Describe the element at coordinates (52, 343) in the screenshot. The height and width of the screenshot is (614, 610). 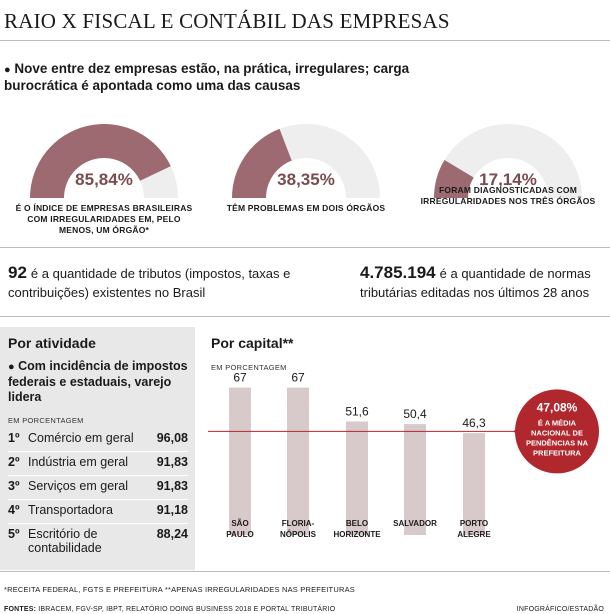
I see `activity-title: Por atividade` at that location.